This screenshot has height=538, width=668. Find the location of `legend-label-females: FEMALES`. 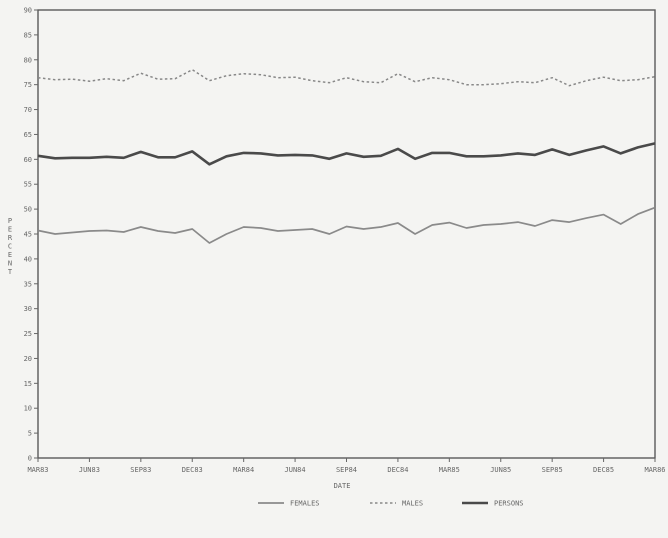

legend-label-females: FEMALES is located at coordinates (305, 504).